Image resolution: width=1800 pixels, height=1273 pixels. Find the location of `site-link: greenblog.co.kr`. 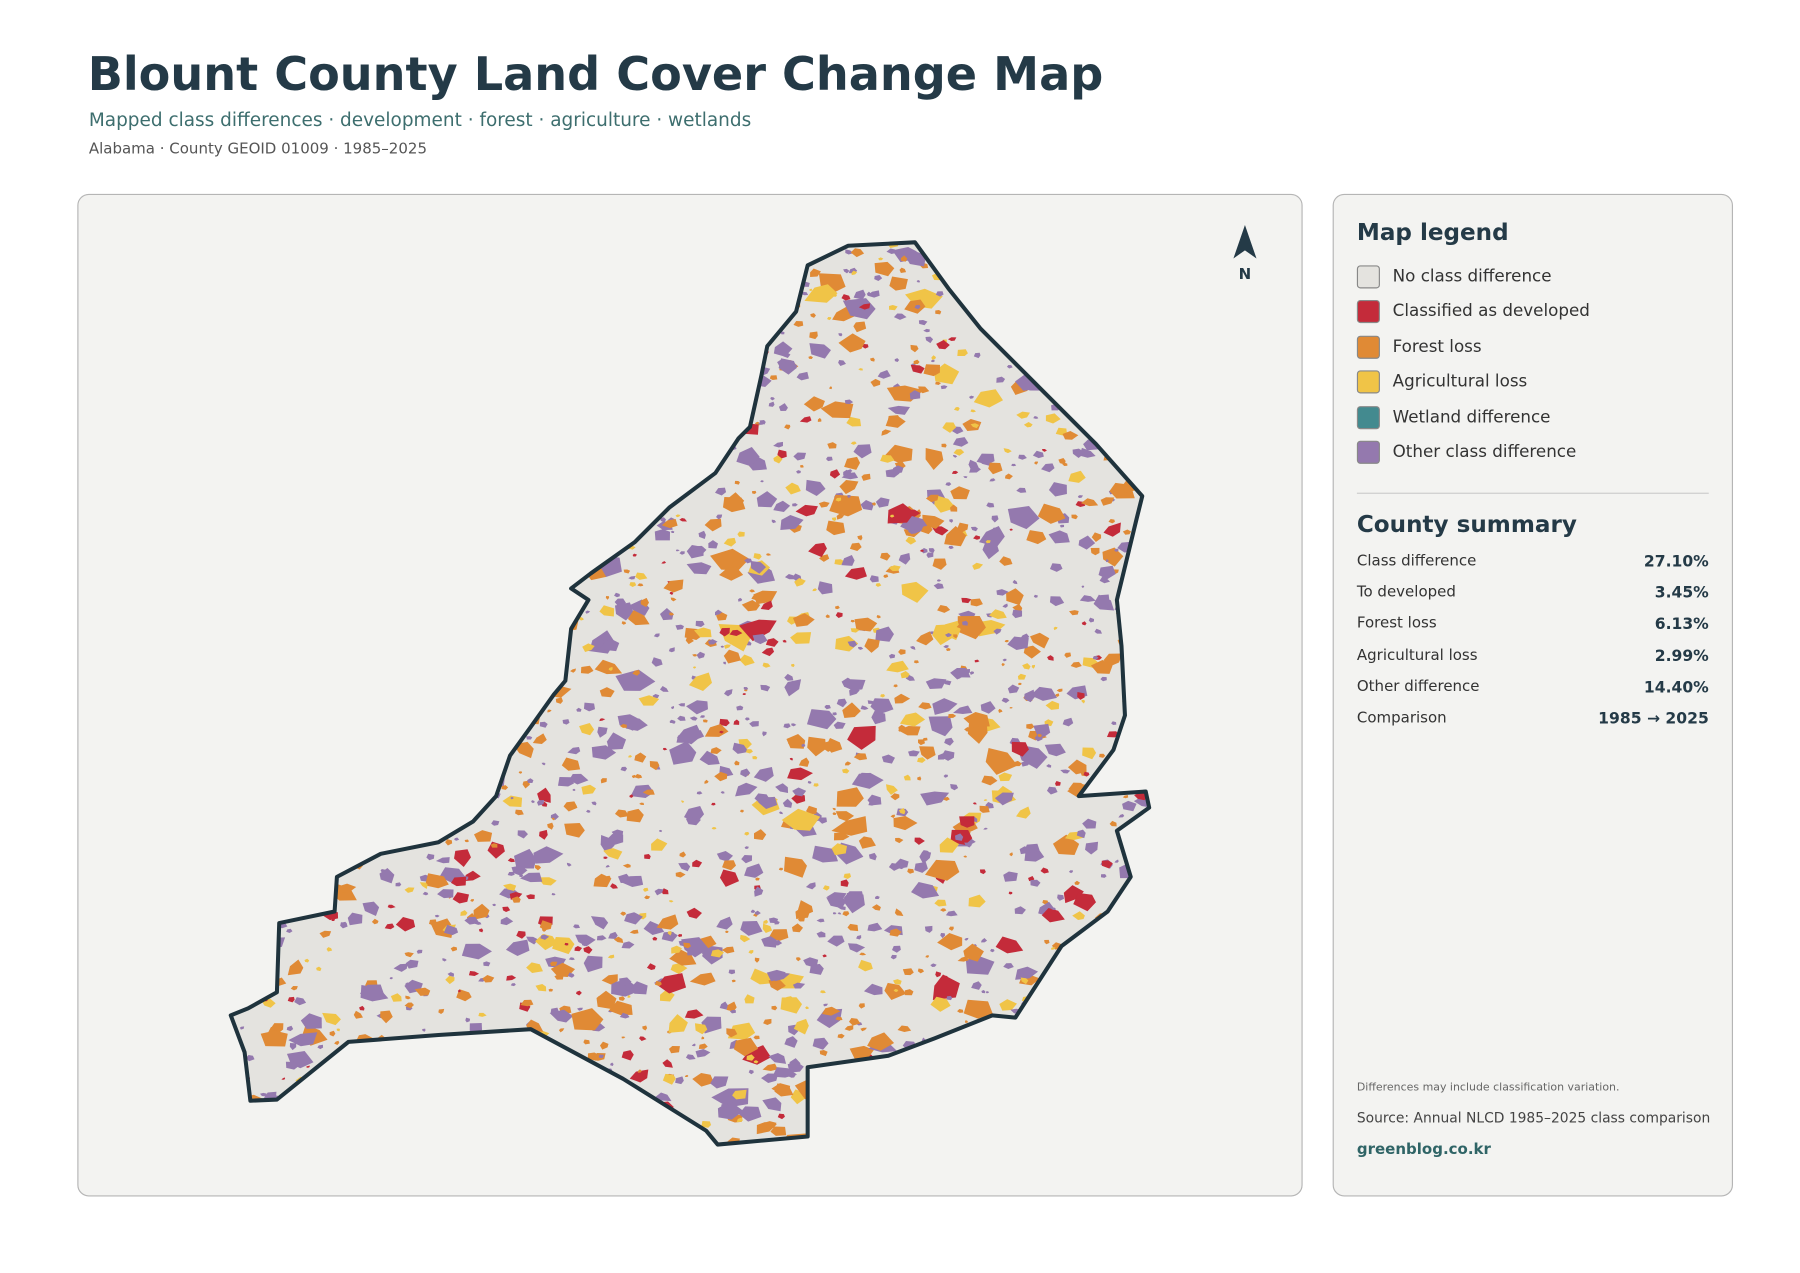

site-link: greenblog.co.kr is located at coordinates (1423, 1150).